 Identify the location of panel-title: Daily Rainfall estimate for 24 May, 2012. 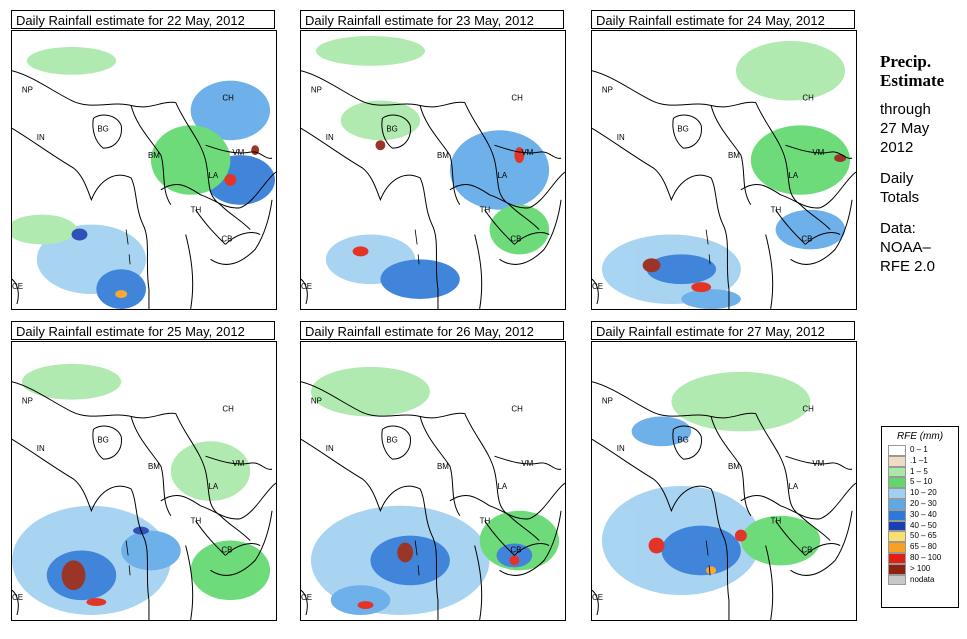
(723, 19).